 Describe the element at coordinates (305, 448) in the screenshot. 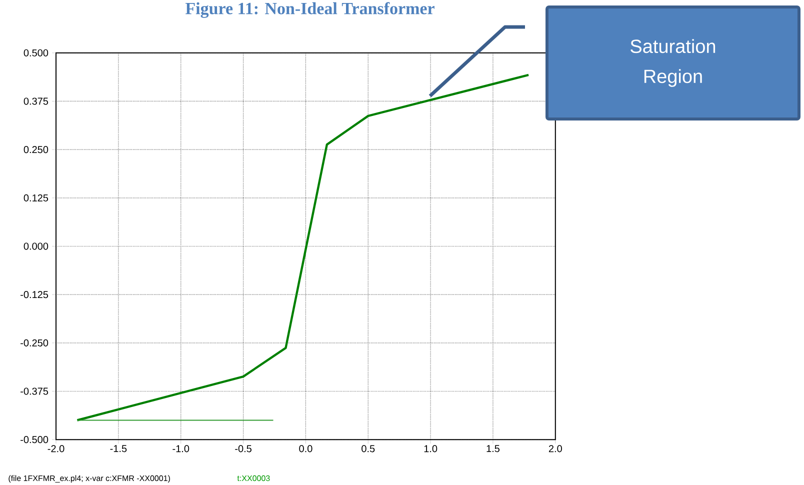

I see `x-tick-label: 0.0` at that location.